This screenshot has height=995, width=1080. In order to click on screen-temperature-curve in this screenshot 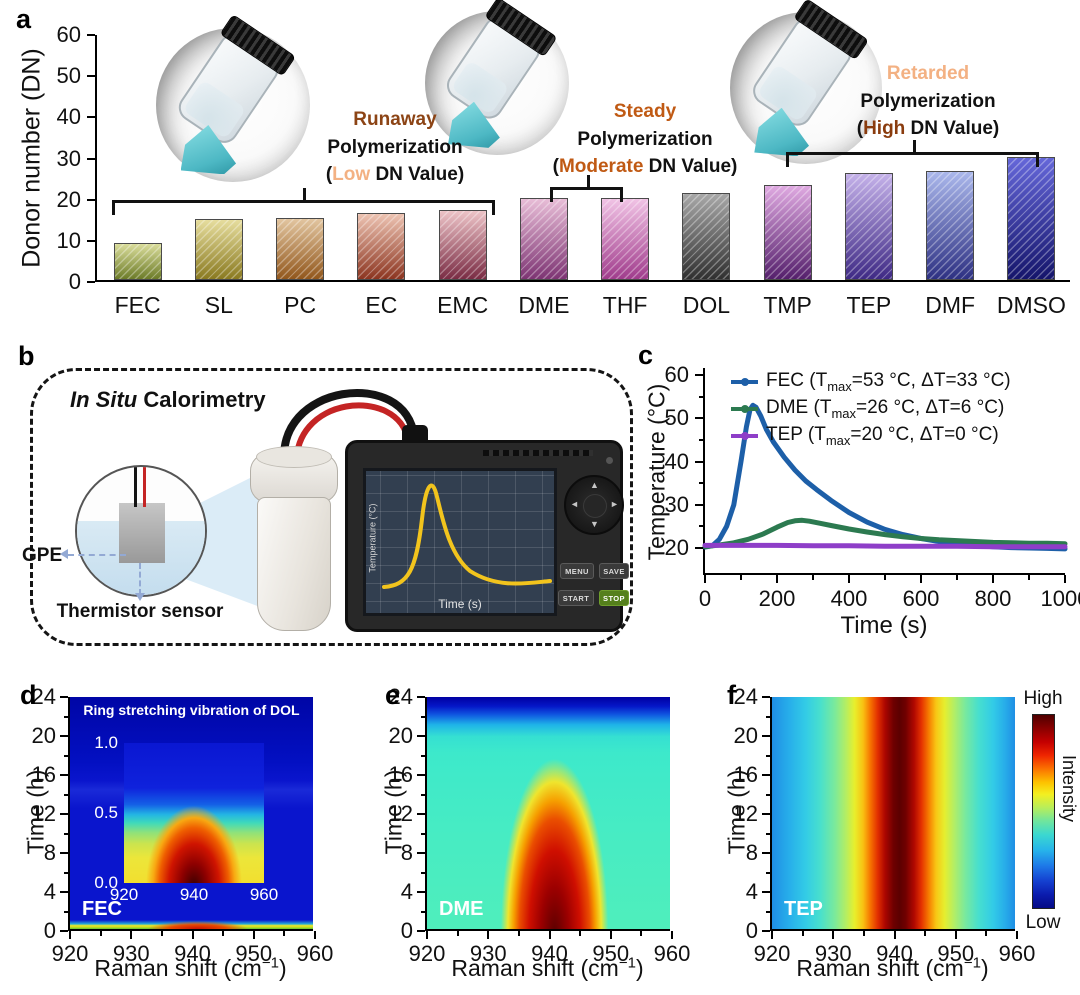, I will do `click(467, 536)`.